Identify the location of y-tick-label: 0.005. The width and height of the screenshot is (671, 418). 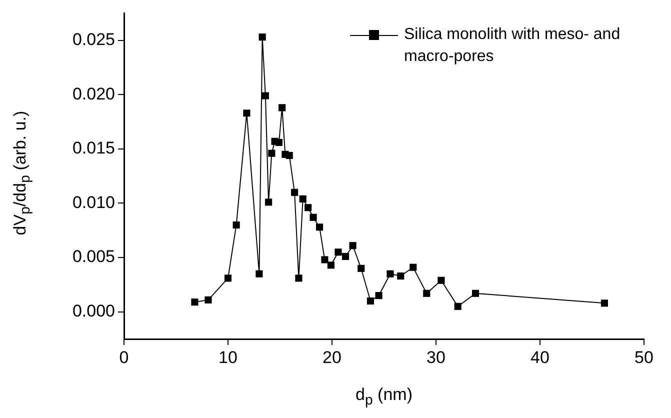
(93, 256).